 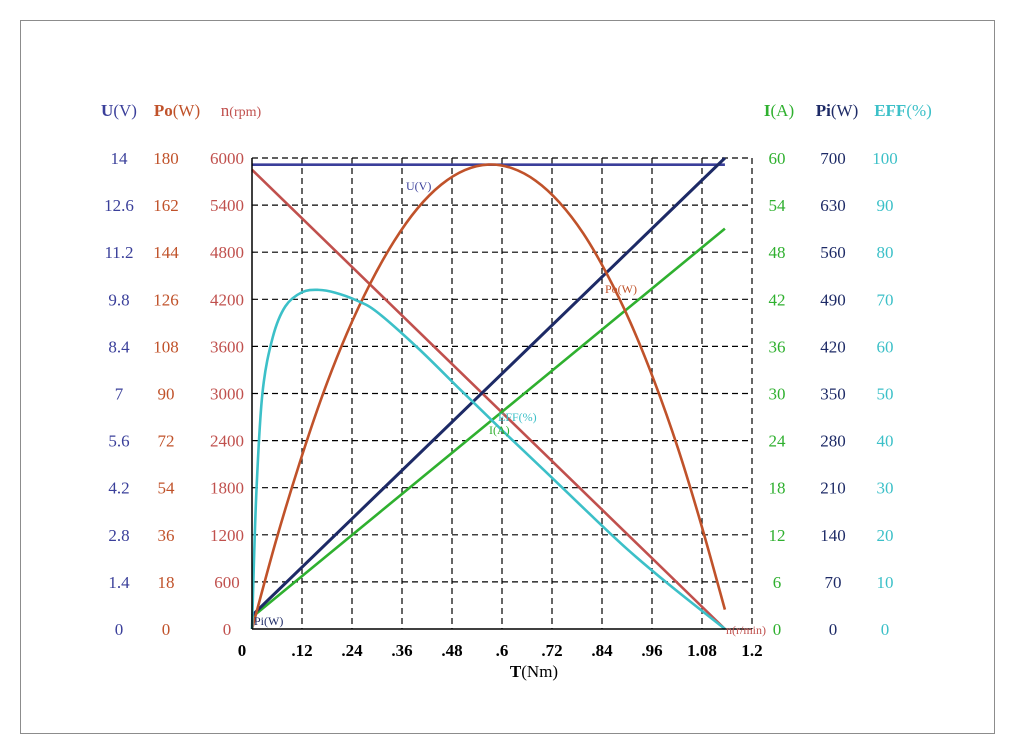 I want to click on curve-label-Pi: Pi(W), so click(x=268, y=621).